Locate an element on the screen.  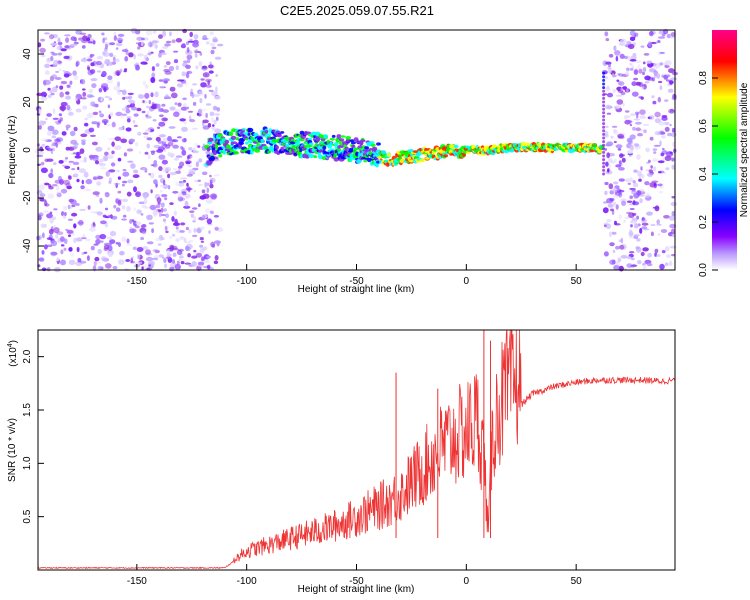
spectrogram-x-ticks: -150 -100 -50 0 50 is located at coordinates (354, 275).